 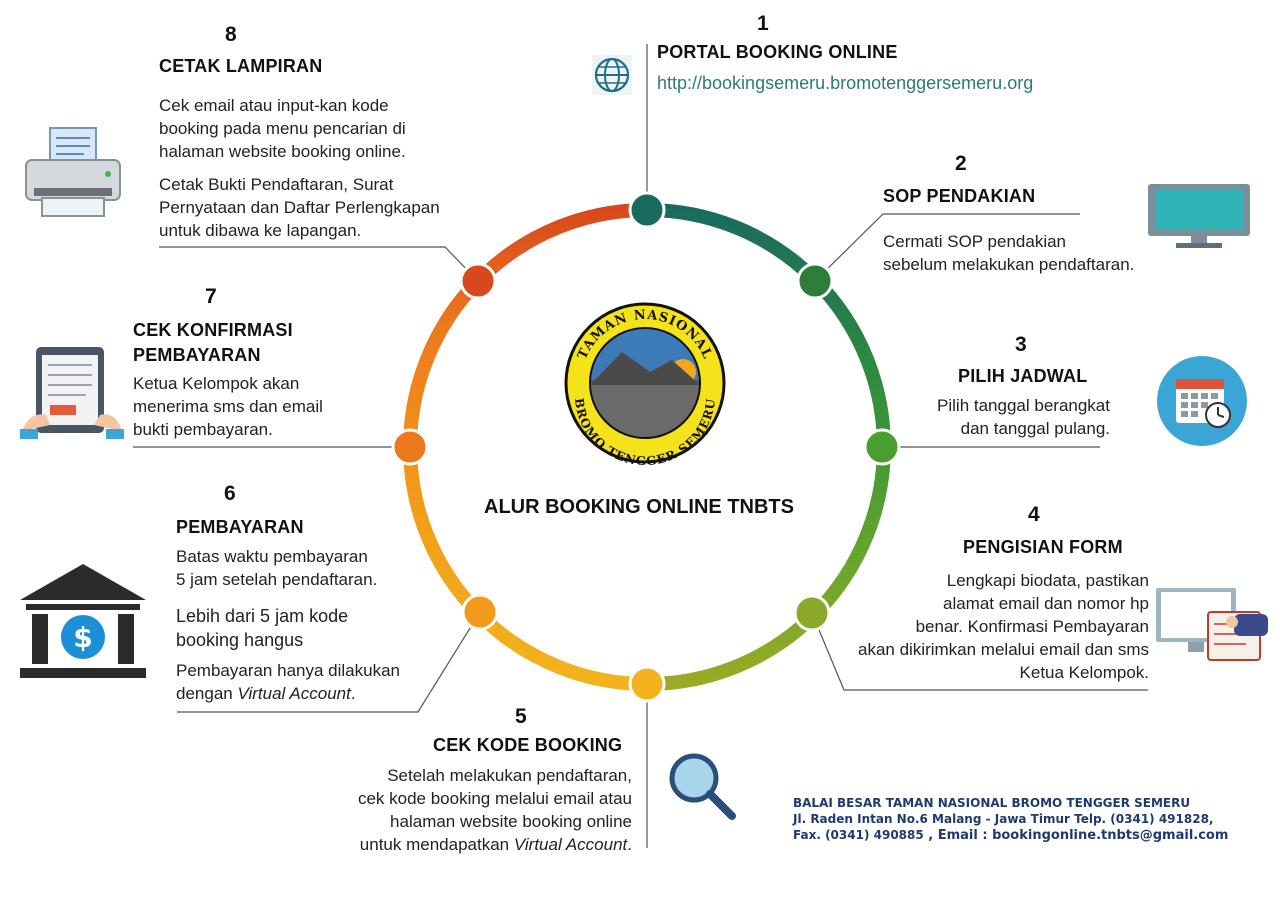 I want to click on step-5-line: halaman website booking online, so click(x=511, y=821).